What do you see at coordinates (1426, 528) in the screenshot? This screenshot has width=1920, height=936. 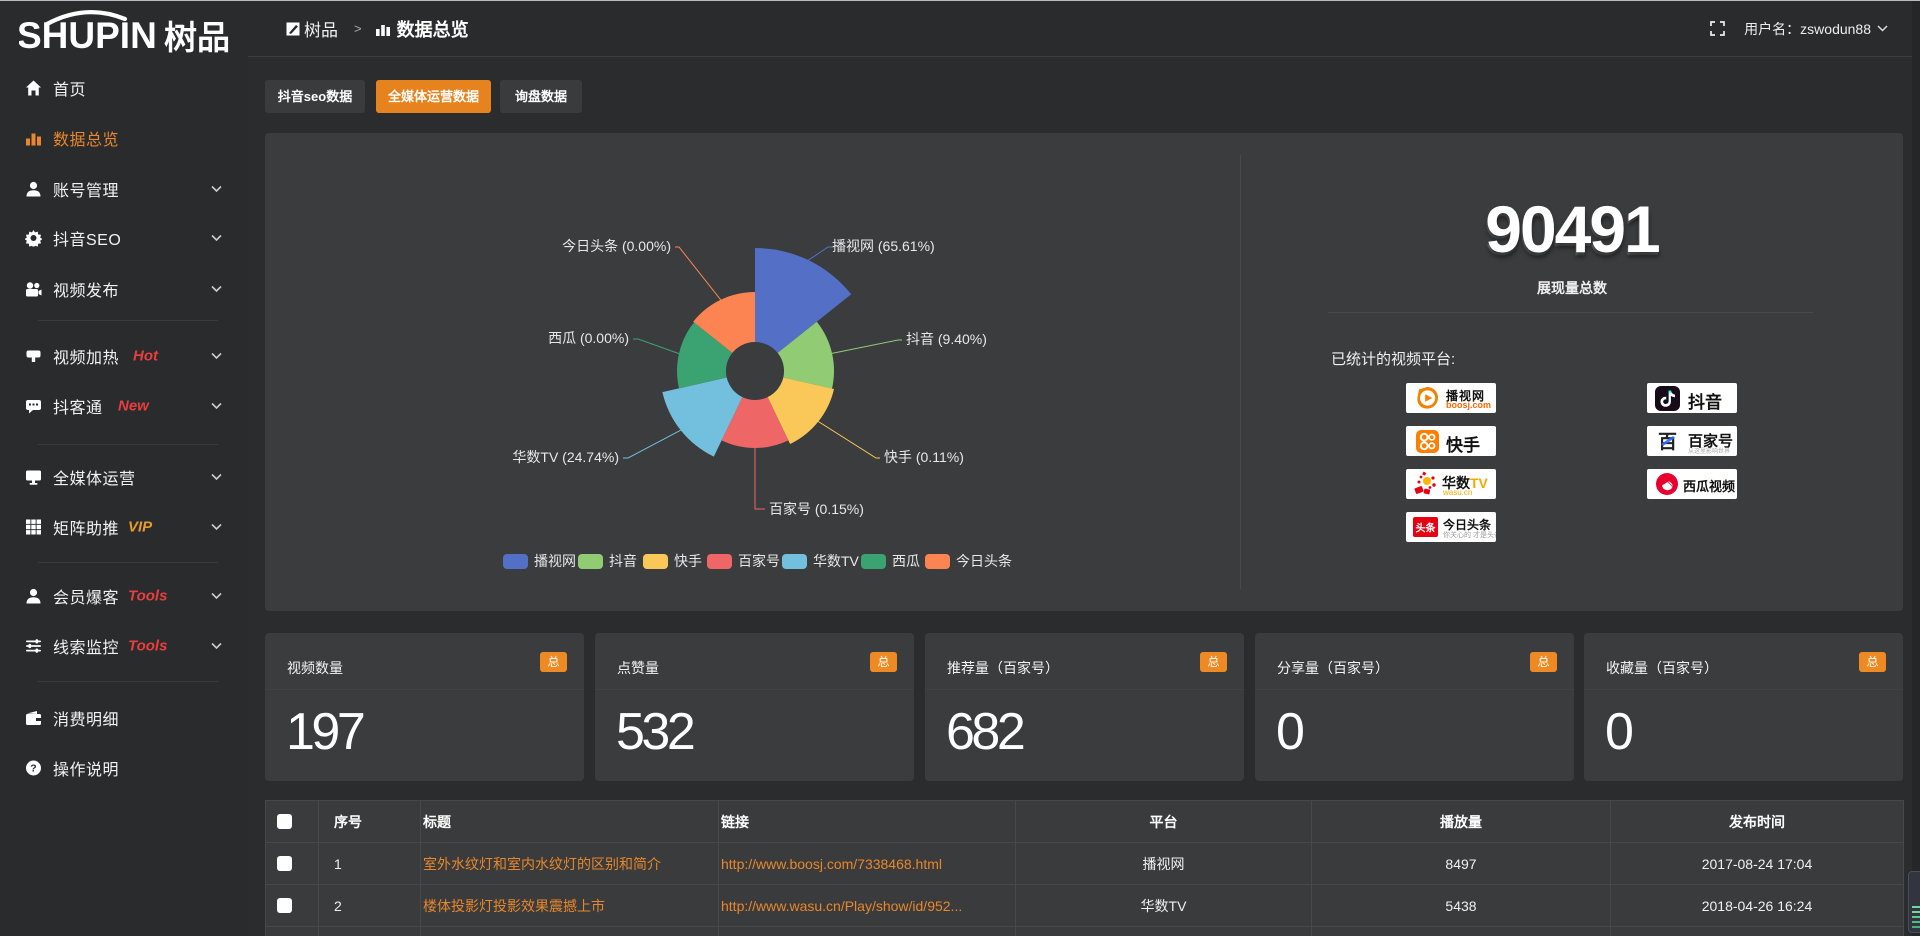 I see `svg-text: 头条` at bounding box center [1426, 528].